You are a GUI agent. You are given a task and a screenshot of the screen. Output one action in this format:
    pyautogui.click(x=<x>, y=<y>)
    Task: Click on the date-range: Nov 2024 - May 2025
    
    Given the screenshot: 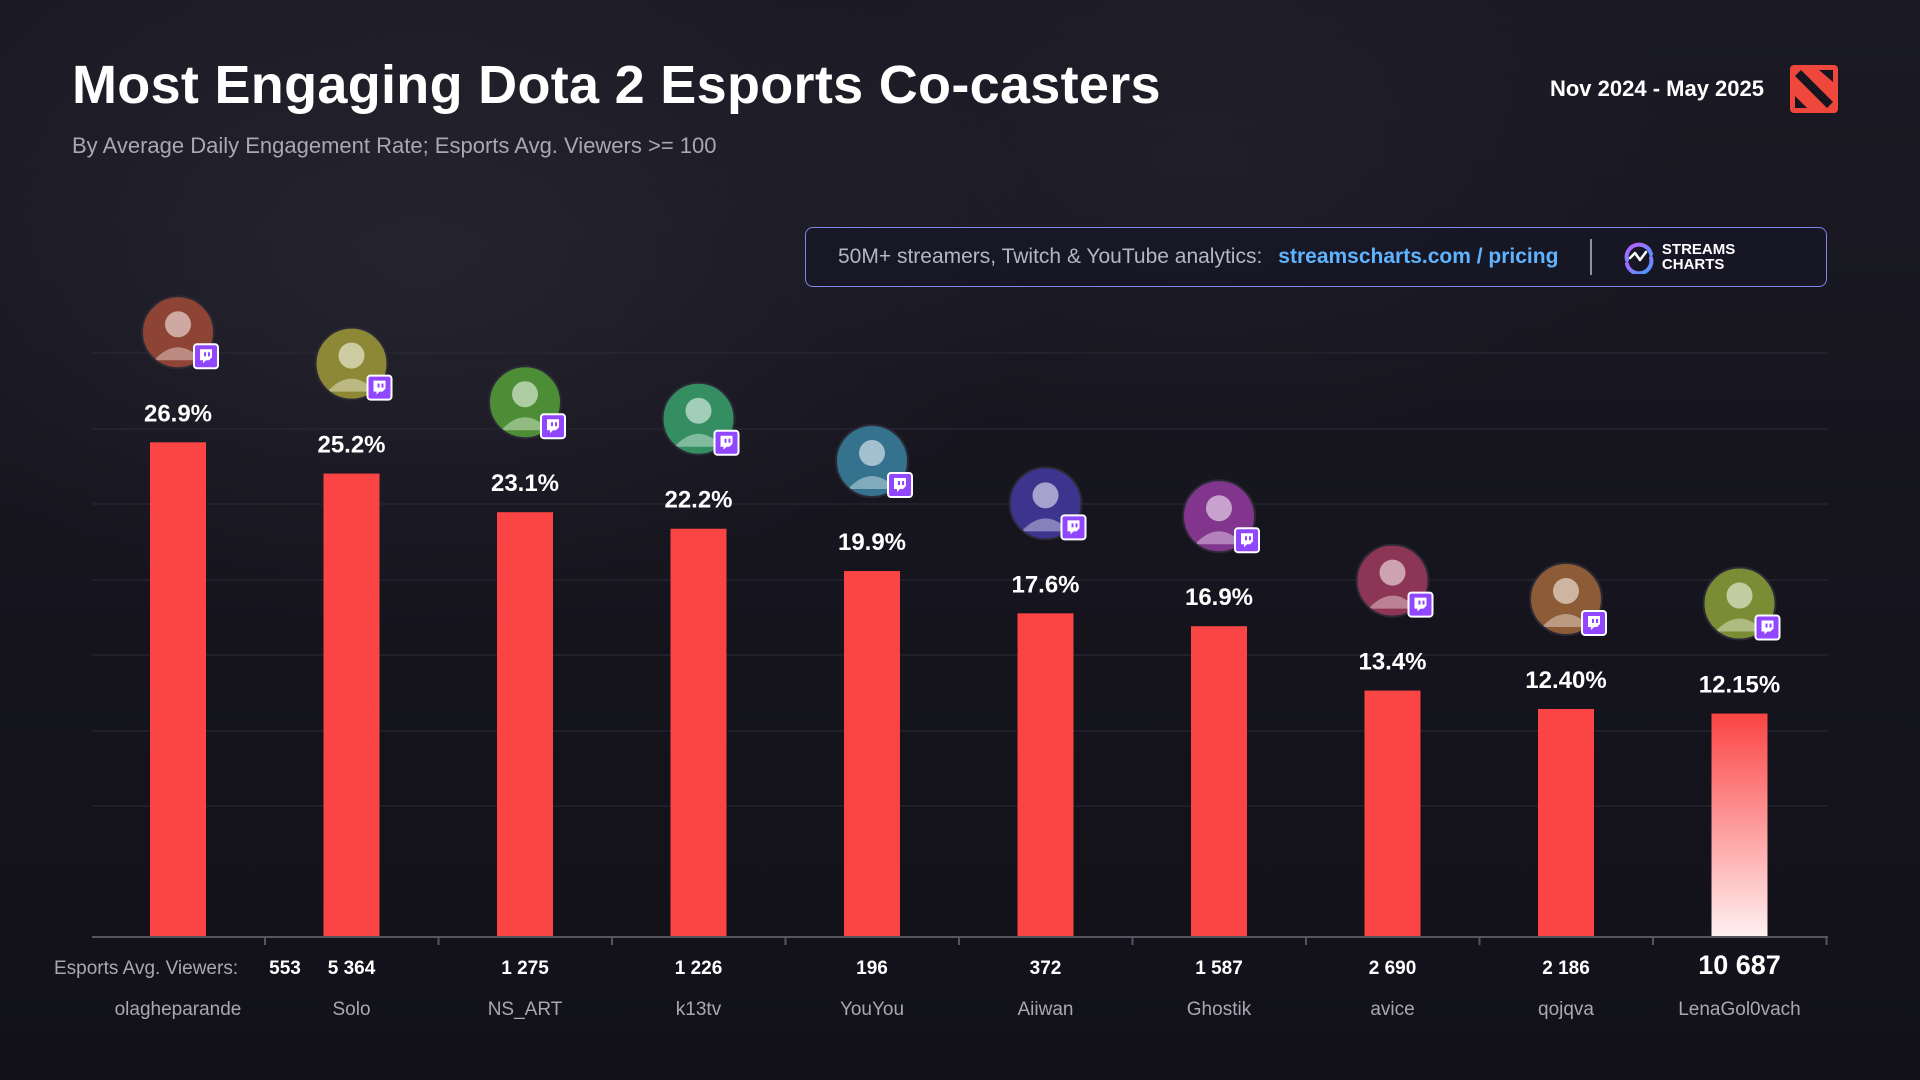 What is the action you would take?
    pyautogui.click(x=1656, y=88)
    